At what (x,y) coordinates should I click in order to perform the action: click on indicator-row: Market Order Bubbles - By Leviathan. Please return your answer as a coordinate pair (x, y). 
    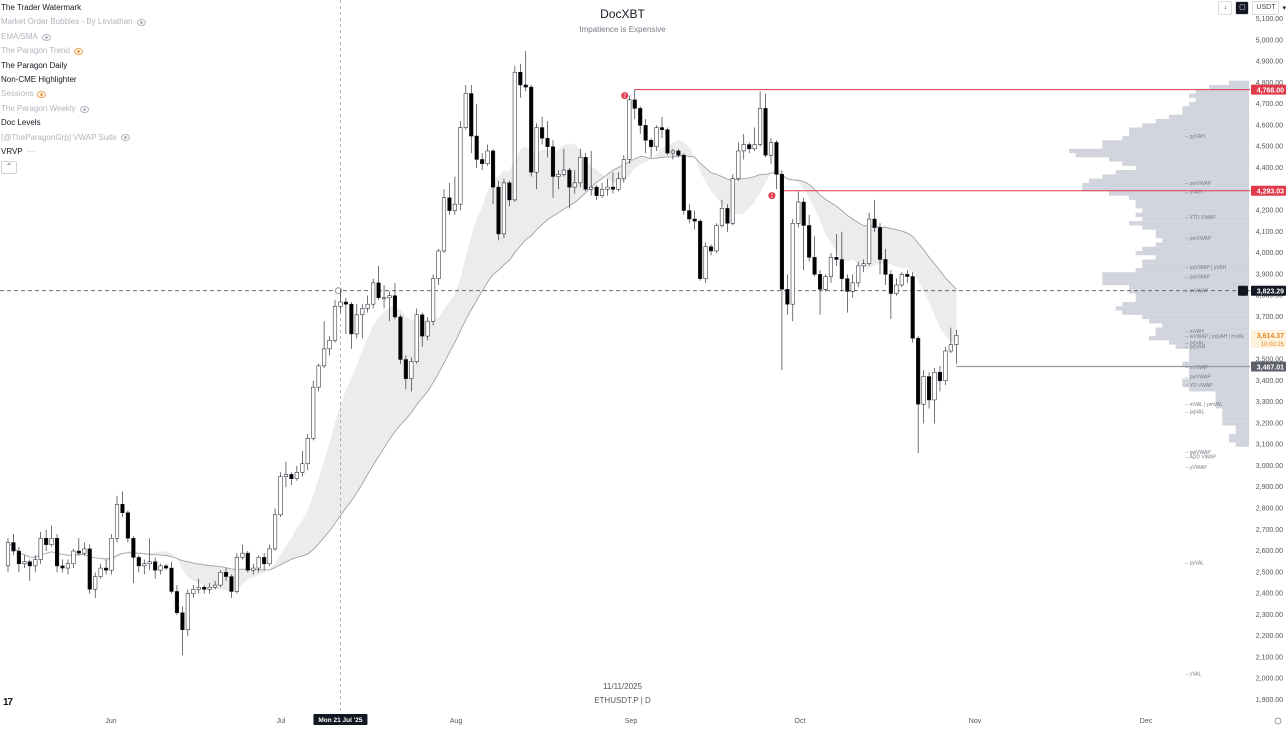
    Looking at the image, I should click on (73, 22).